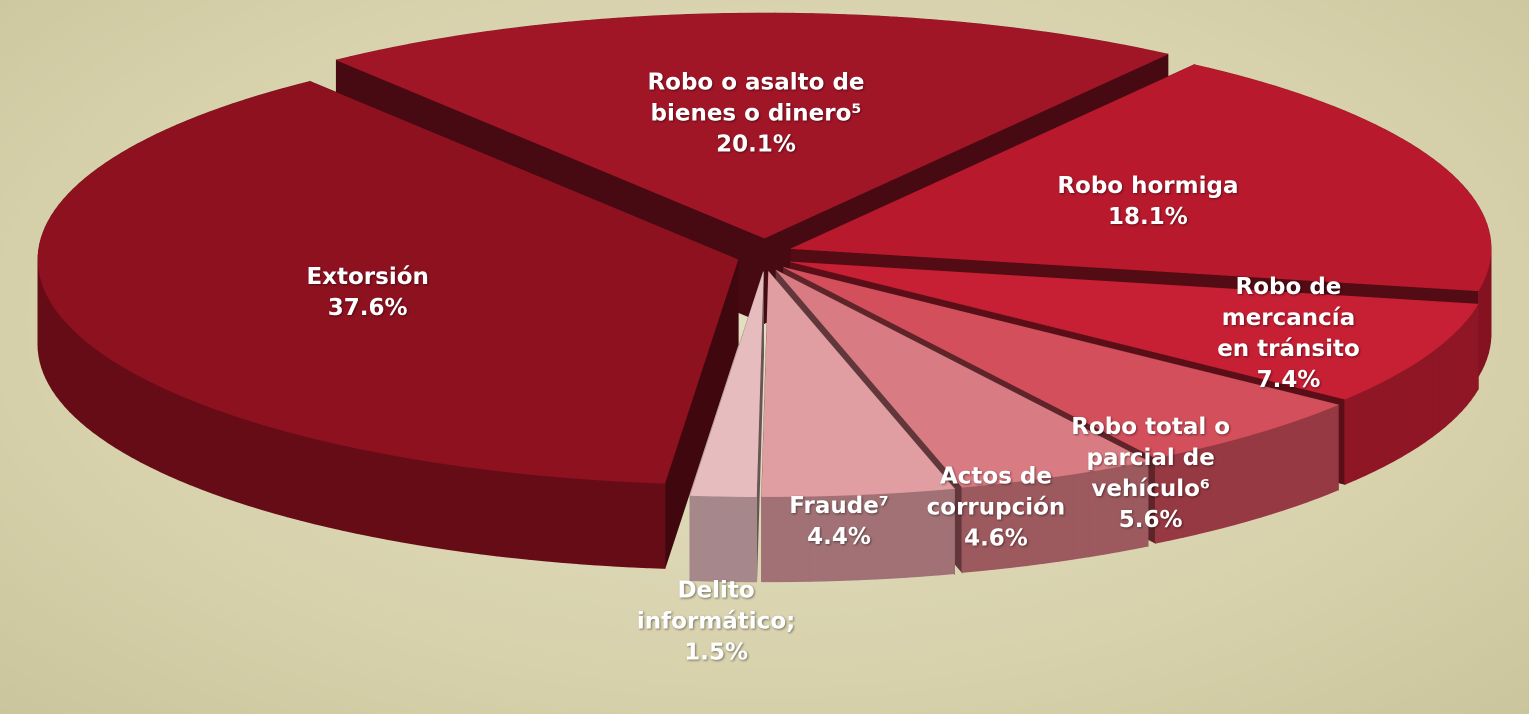 Image resolution: width=1529 pixels, height=714 pixels. I want to click on category-label: Extorsión, so click(367, 277).